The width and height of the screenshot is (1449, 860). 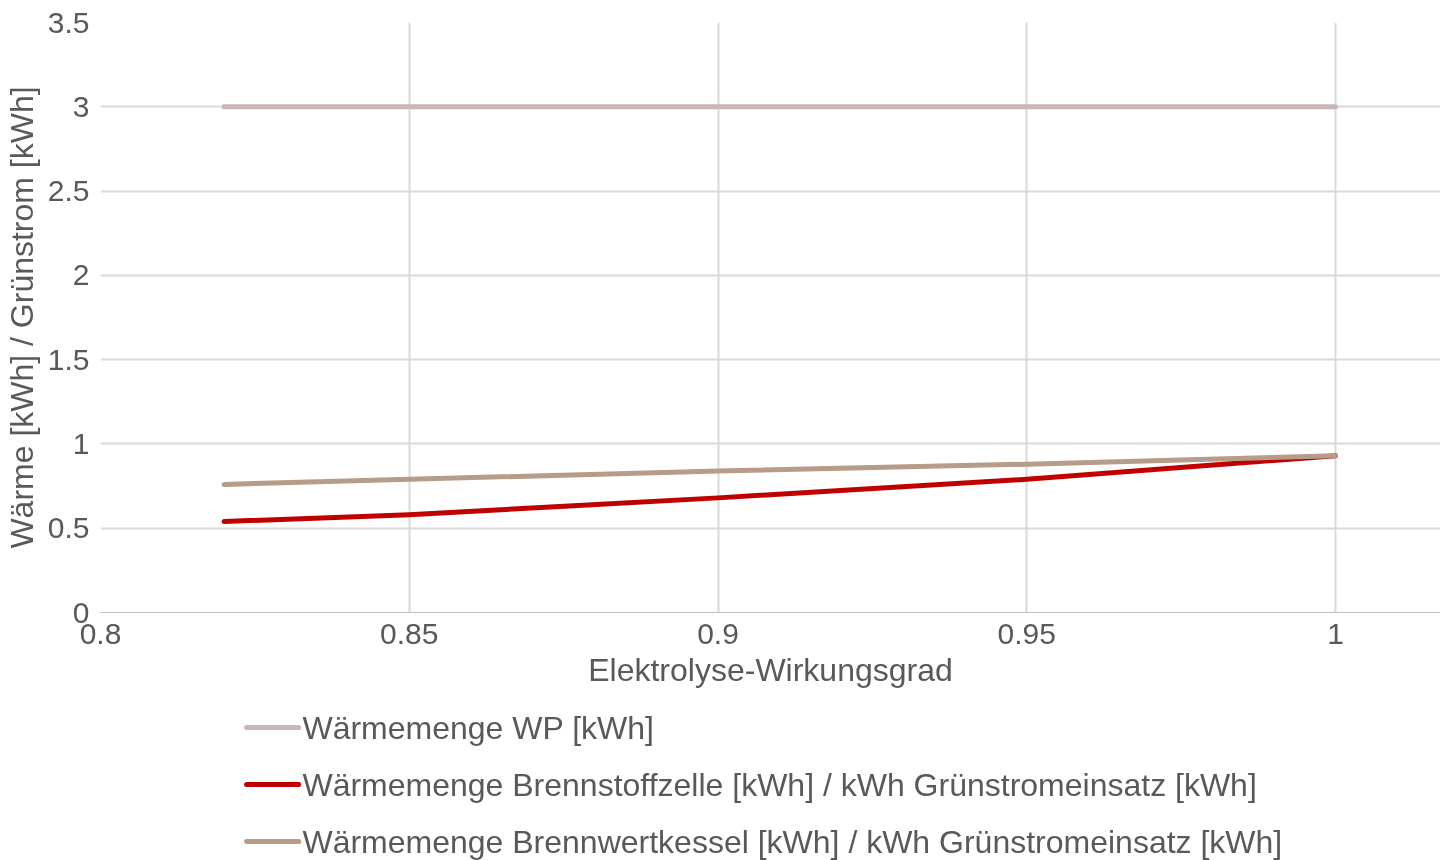 I want to click on x-tick-label: 0.85, so click(x=409, y=633).